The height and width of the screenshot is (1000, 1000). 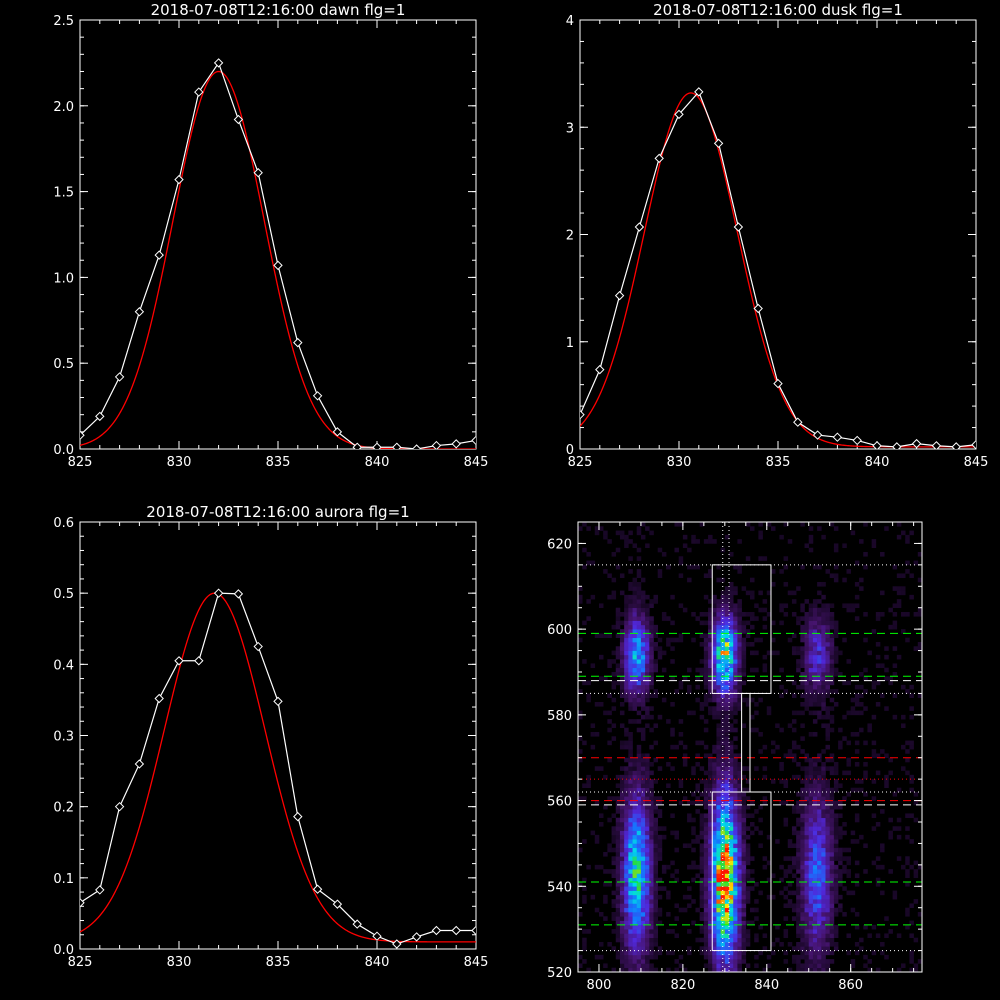 I want to click on x-tick-label: 825, so click(x=80, y=462).